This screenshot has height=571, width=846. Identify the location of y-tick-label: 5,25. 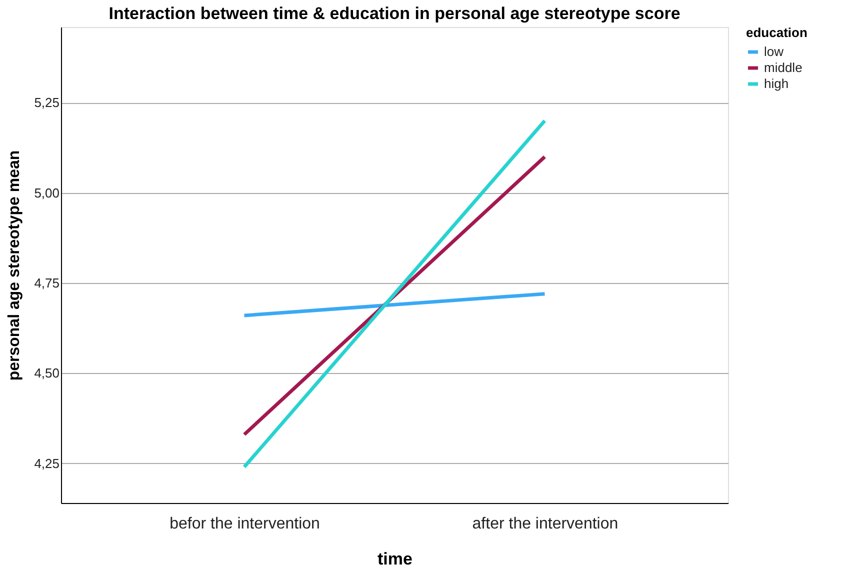
(47, 102).